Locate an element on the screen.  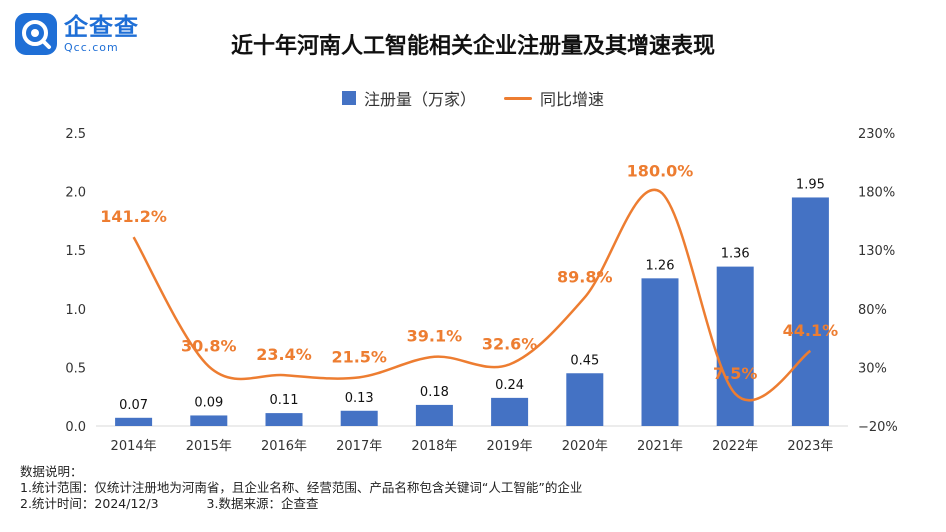
line-value-label: 30.8% is located at coordinates (209, 345).